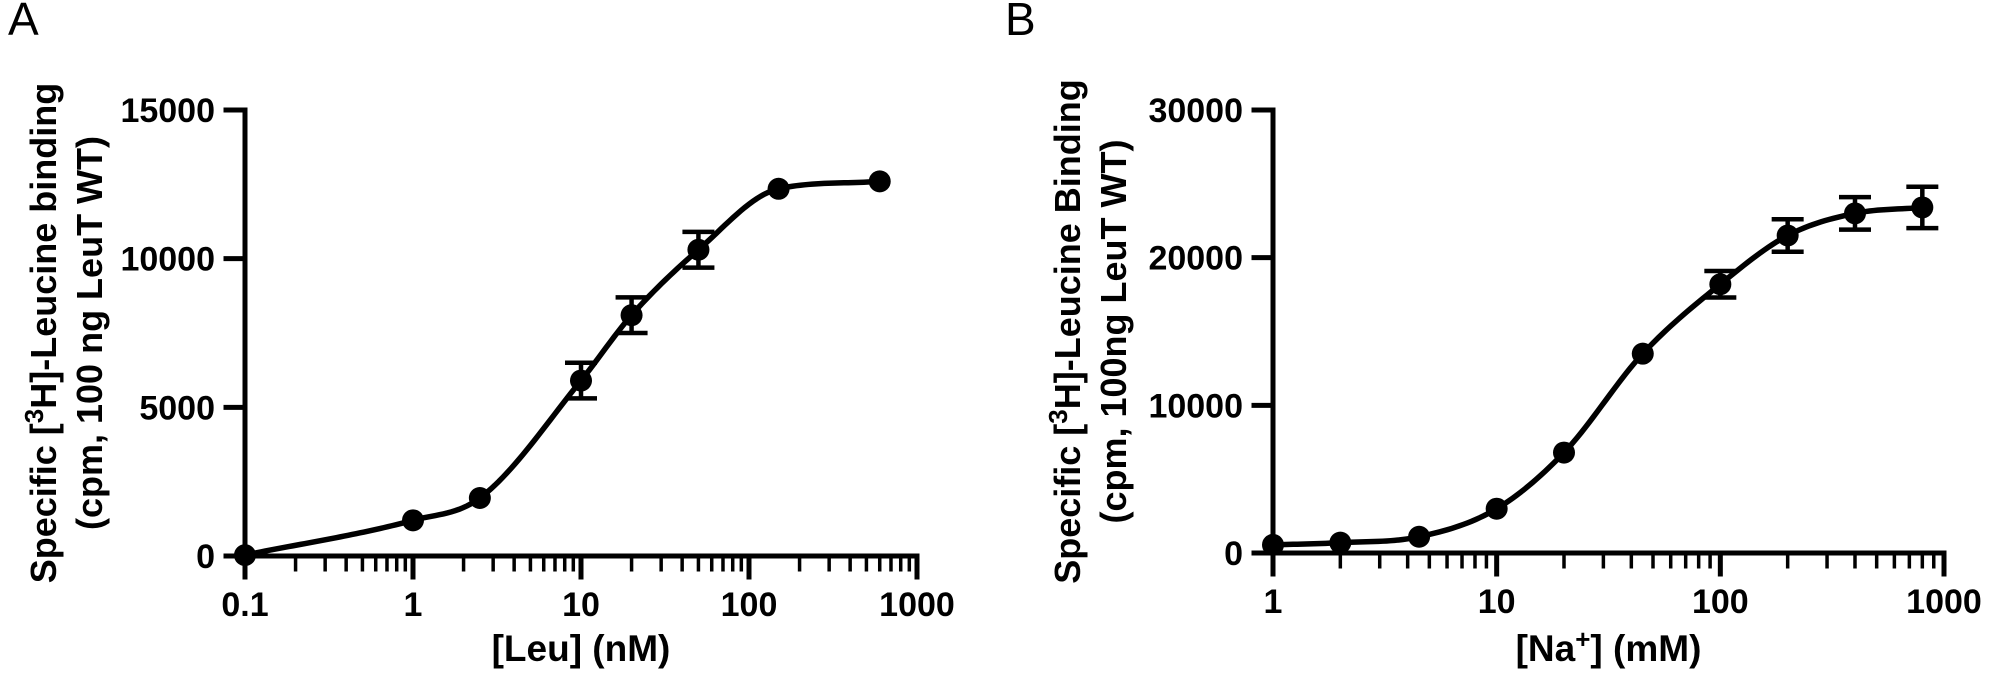 Image resolution: width=1989 pixels, height=678 pixels. I want to click on x-ticks: 0.1 1 10 100 1000, so click(588, 591).